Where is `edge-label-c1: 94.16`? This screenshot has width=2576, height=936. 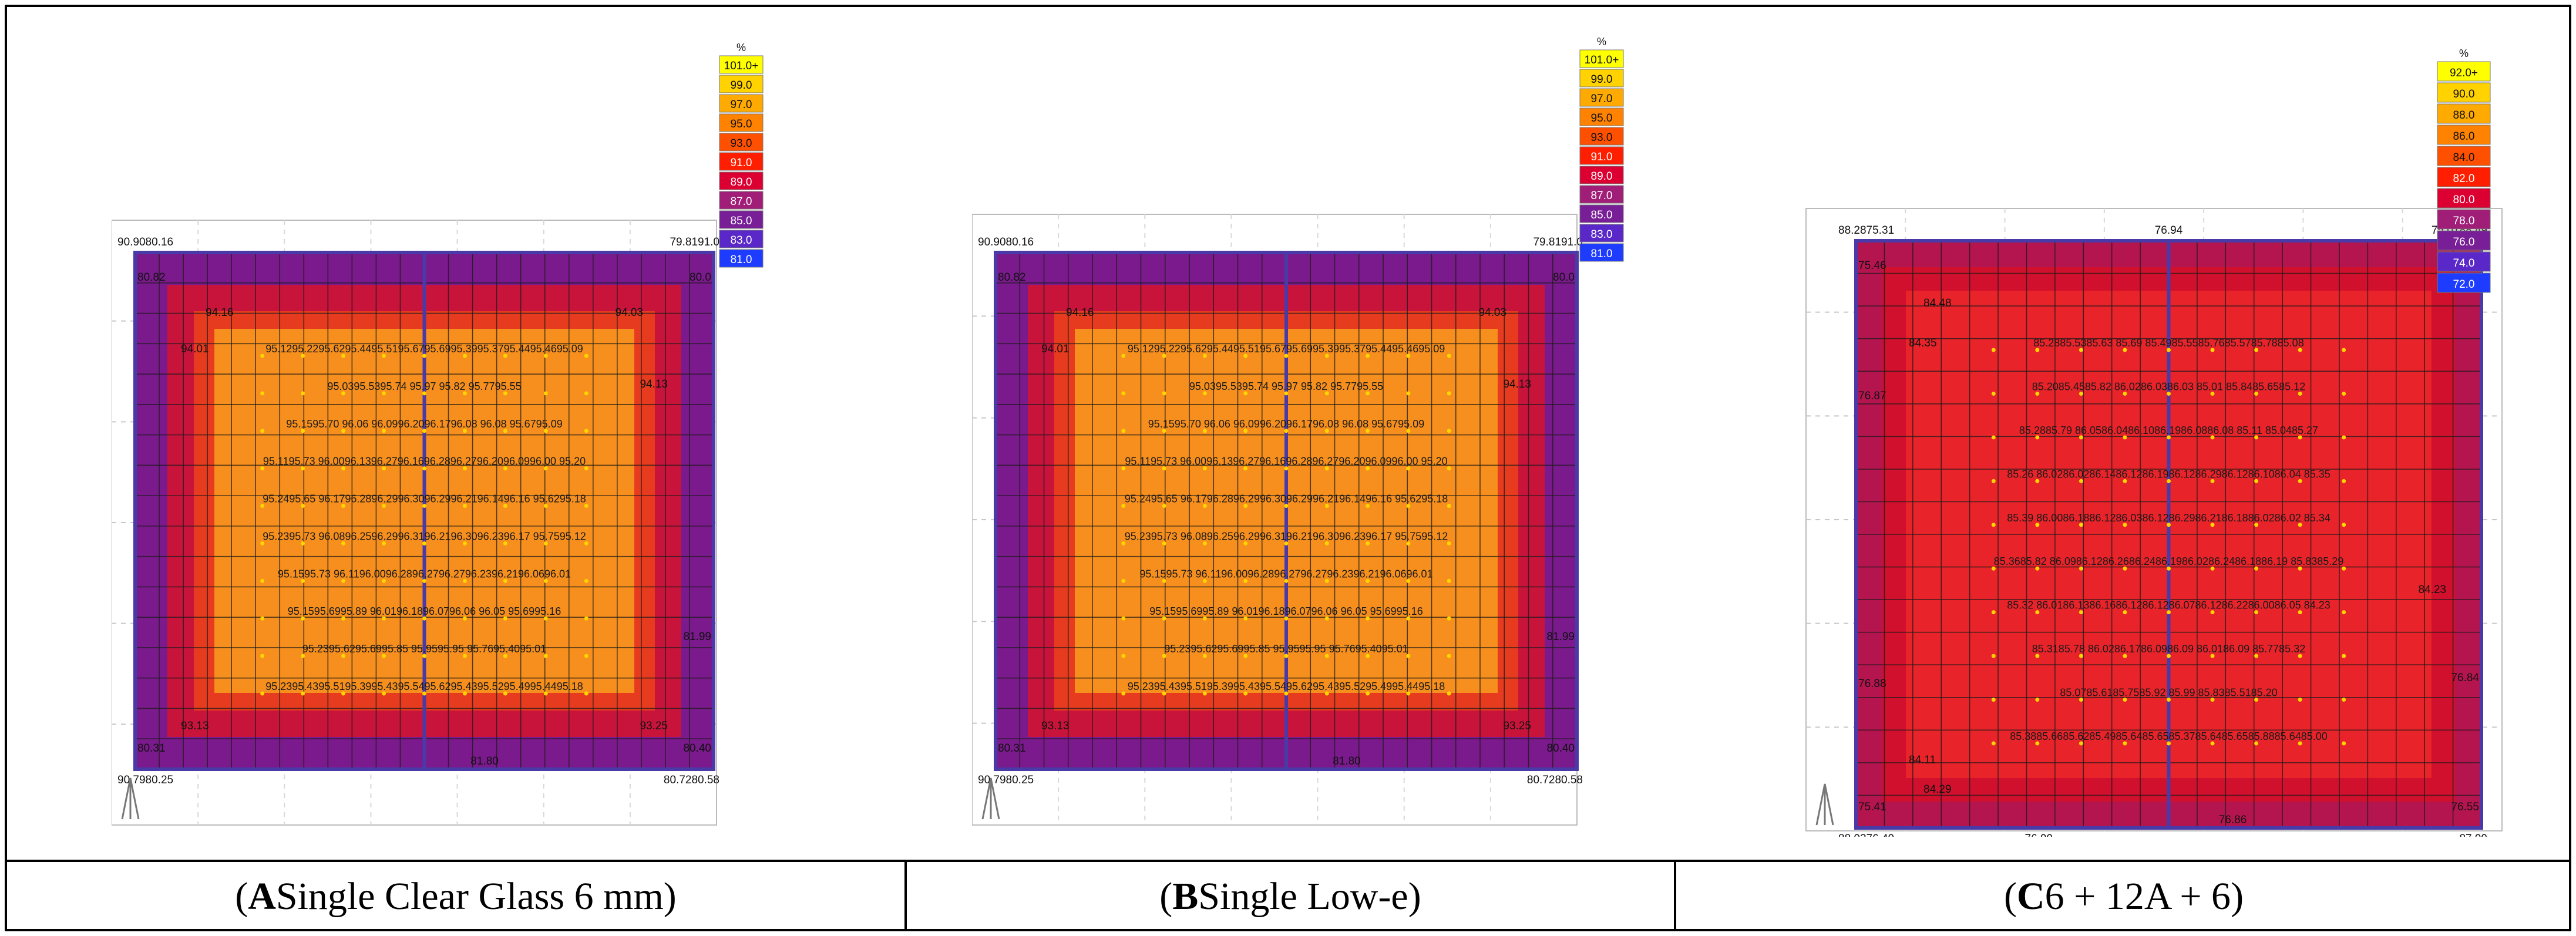 edge-label-c1: 94.16 is located at coordinates (220, 313).